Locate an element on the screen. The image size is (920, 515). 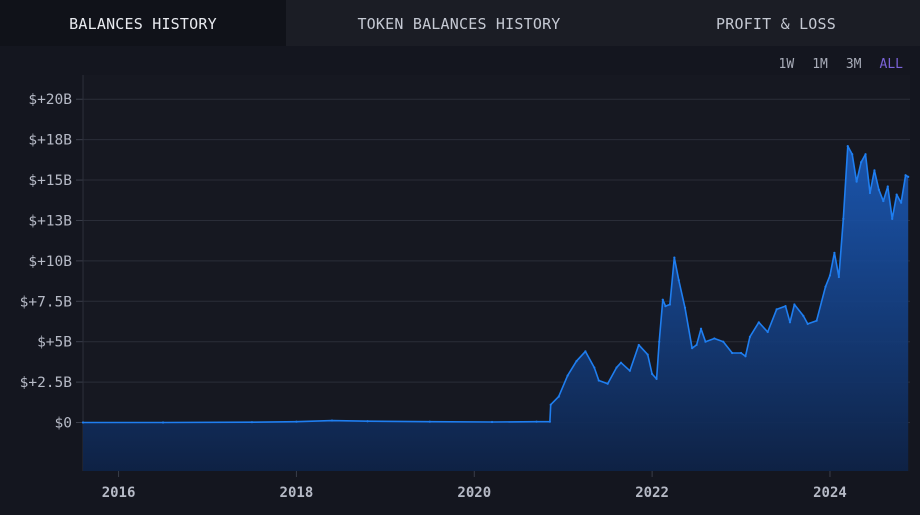
y-tick-label: $+7.5B is located at coordinates (46, 302).